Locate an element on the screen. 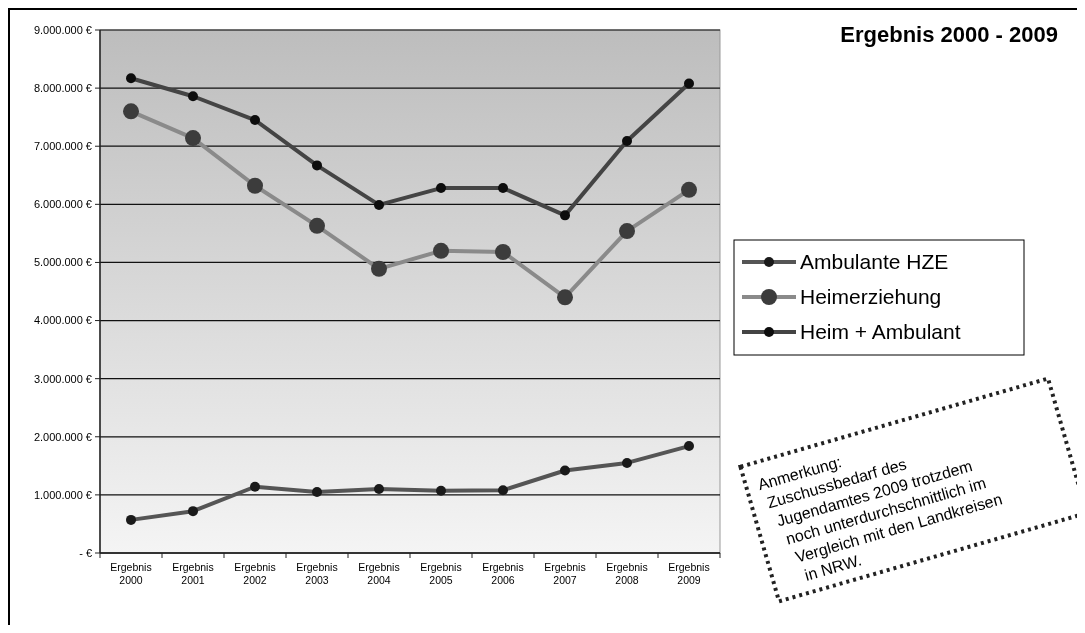 The height and width of the screenshot is (633, 1085). x-tick-label: Ergebnis 2004 is located at coordinates (379, 573).